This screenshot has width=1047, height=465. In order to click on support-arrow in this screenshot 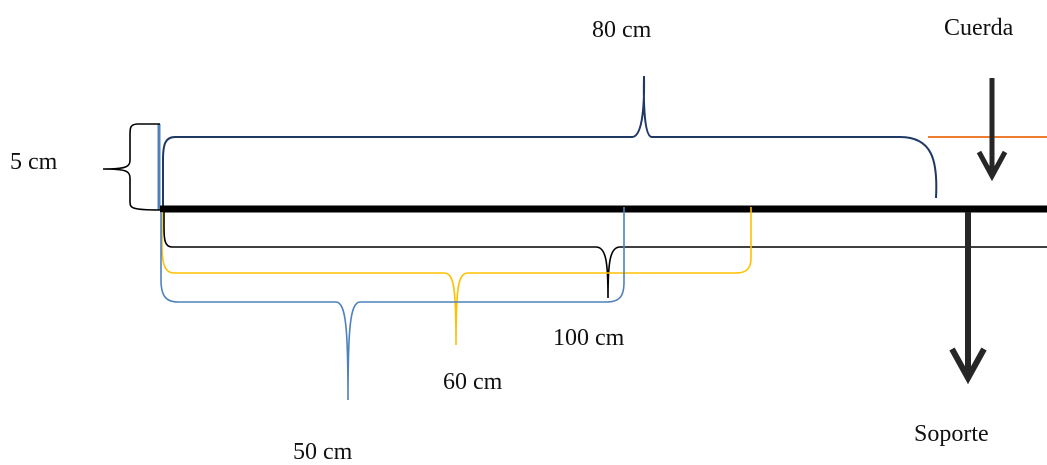, I will do `click(968, 298)`.